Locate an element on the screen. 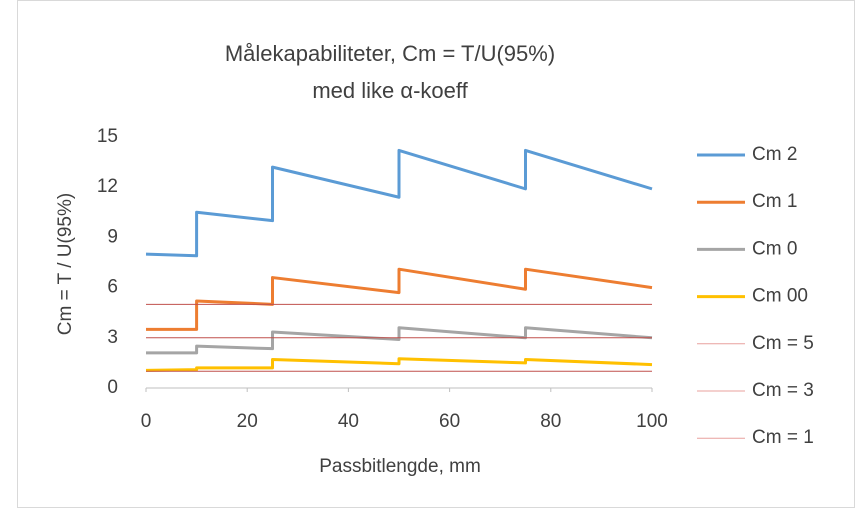 Image resolution: width=868 pixels, height=509 pixels. legend-label: Cm 2 is located at coordinates (774, 154).